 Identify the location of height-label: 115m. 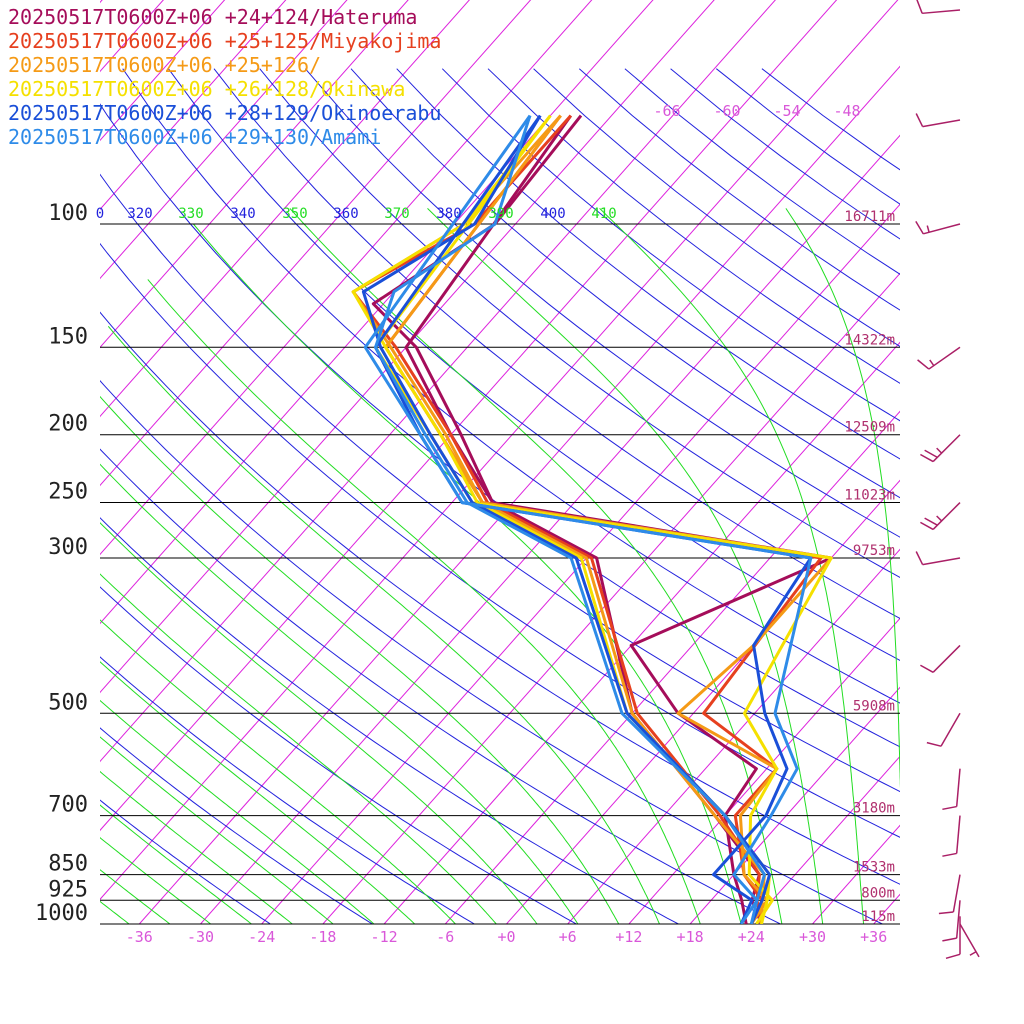
(878, 917).